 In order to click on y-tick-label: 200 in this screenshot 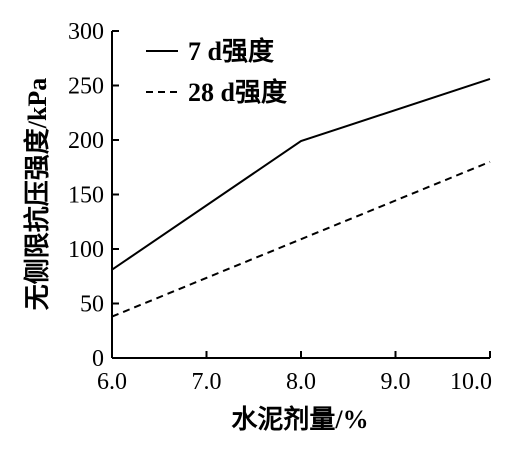, I will do `click(86, 141)`.